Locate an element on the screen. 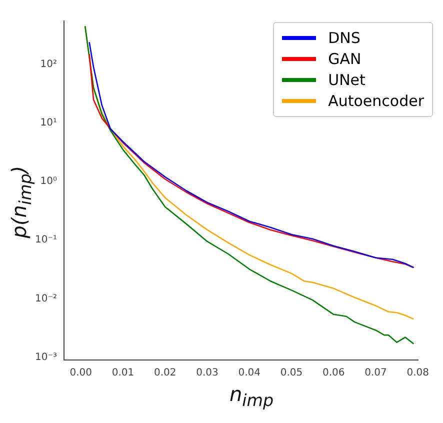 This screenshot has height=423, width=443. legend-label: Autoencoder is located at coordinates (376, 101).